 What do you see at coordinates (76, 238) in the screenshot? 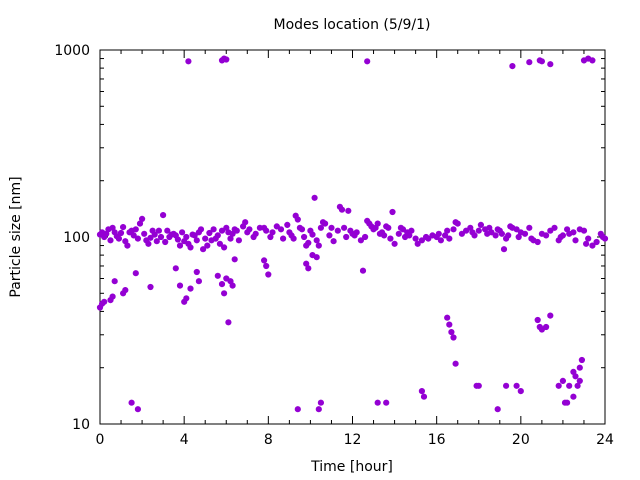
I see `y-tick-label: 100` at bounding box center [76, 238].